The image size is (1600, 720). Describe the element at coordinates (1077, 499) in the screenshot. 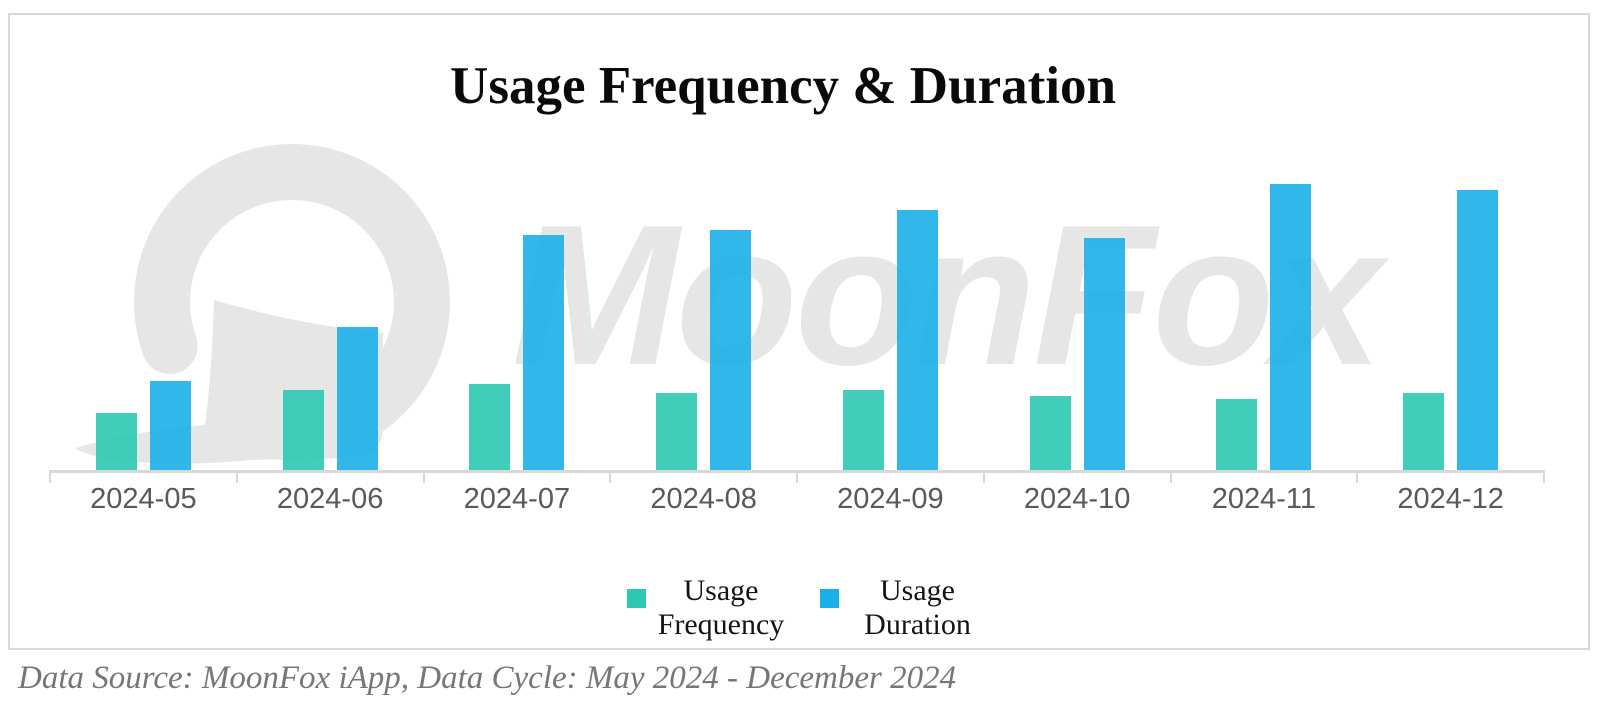

I see `x-axis-label-2024-10: 2024-10` at that location.